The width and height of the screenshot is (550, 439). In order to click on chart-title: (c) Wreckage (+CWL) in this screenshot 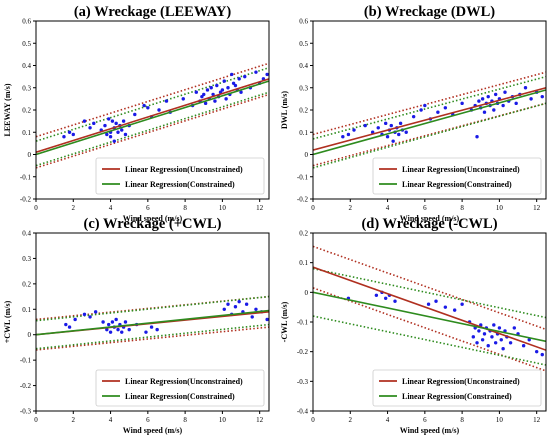, I will do `click(153, 224)`.